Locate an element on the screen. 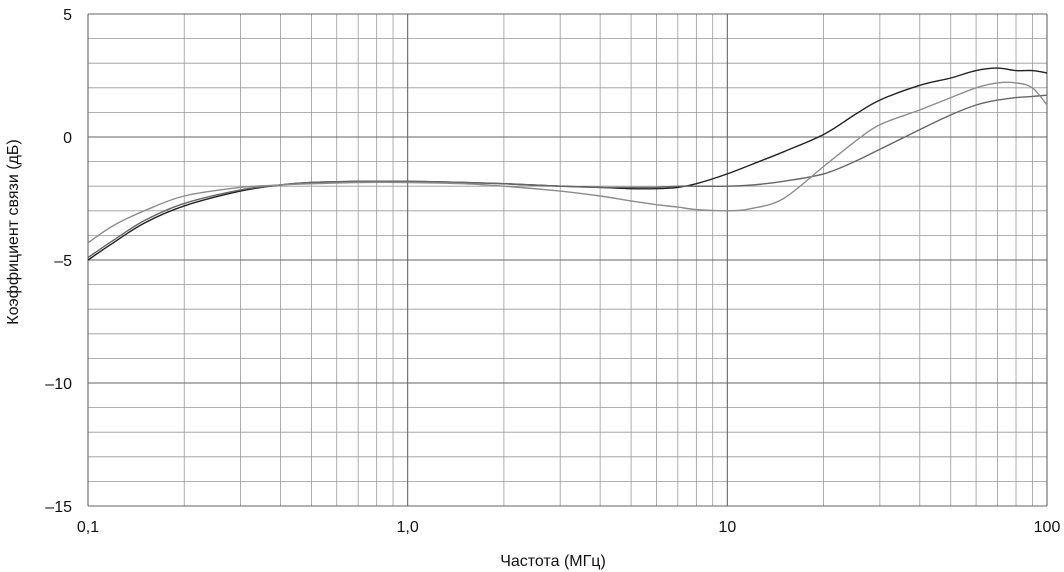 The image size is (1064, 572). y-tick-labels: 5 0 –5 –10 –15 is located at coordinates (58, 261).